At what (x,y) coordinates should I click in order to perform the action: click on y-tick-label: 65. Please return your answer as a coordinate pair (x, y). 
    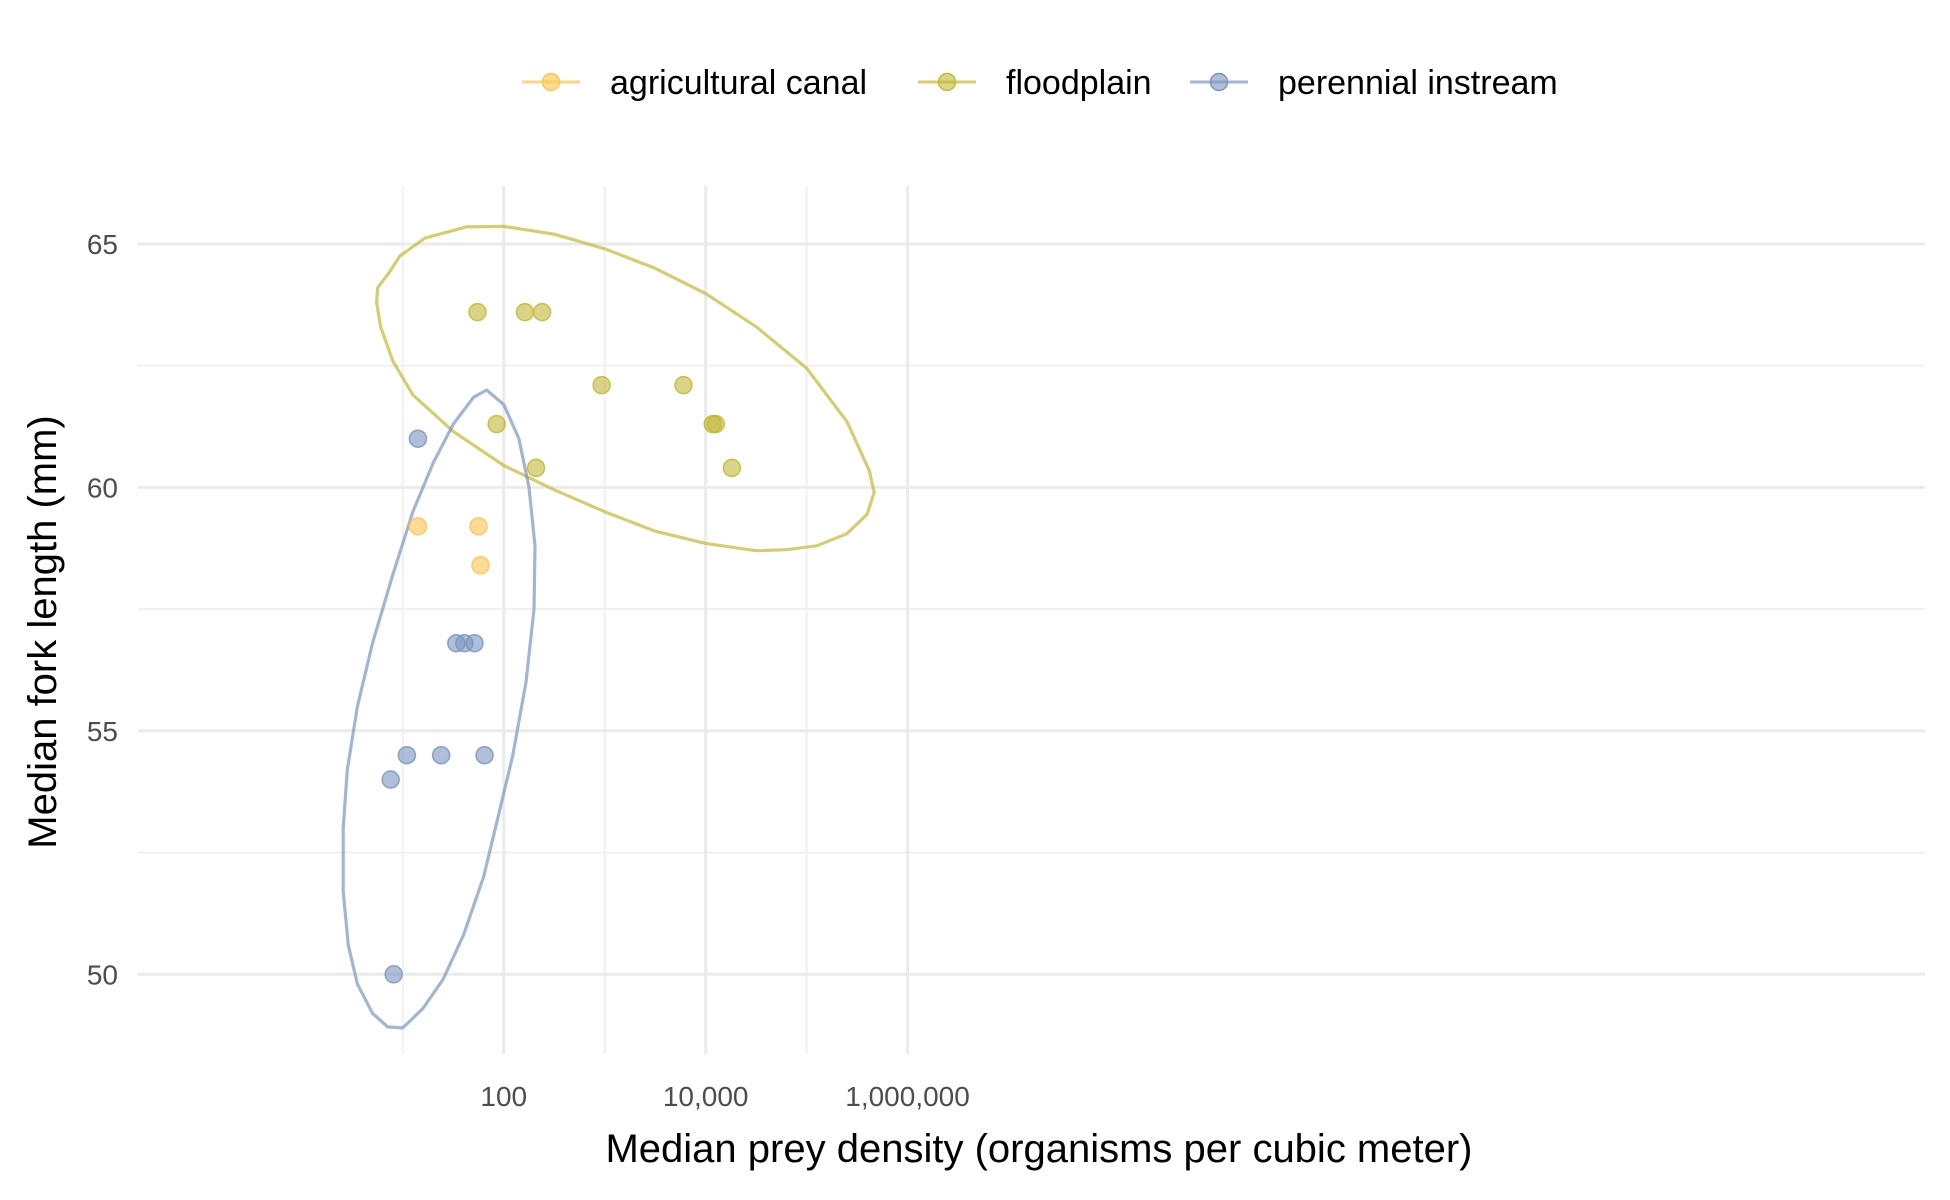
    Looking at the image, I should click on (102, 244).